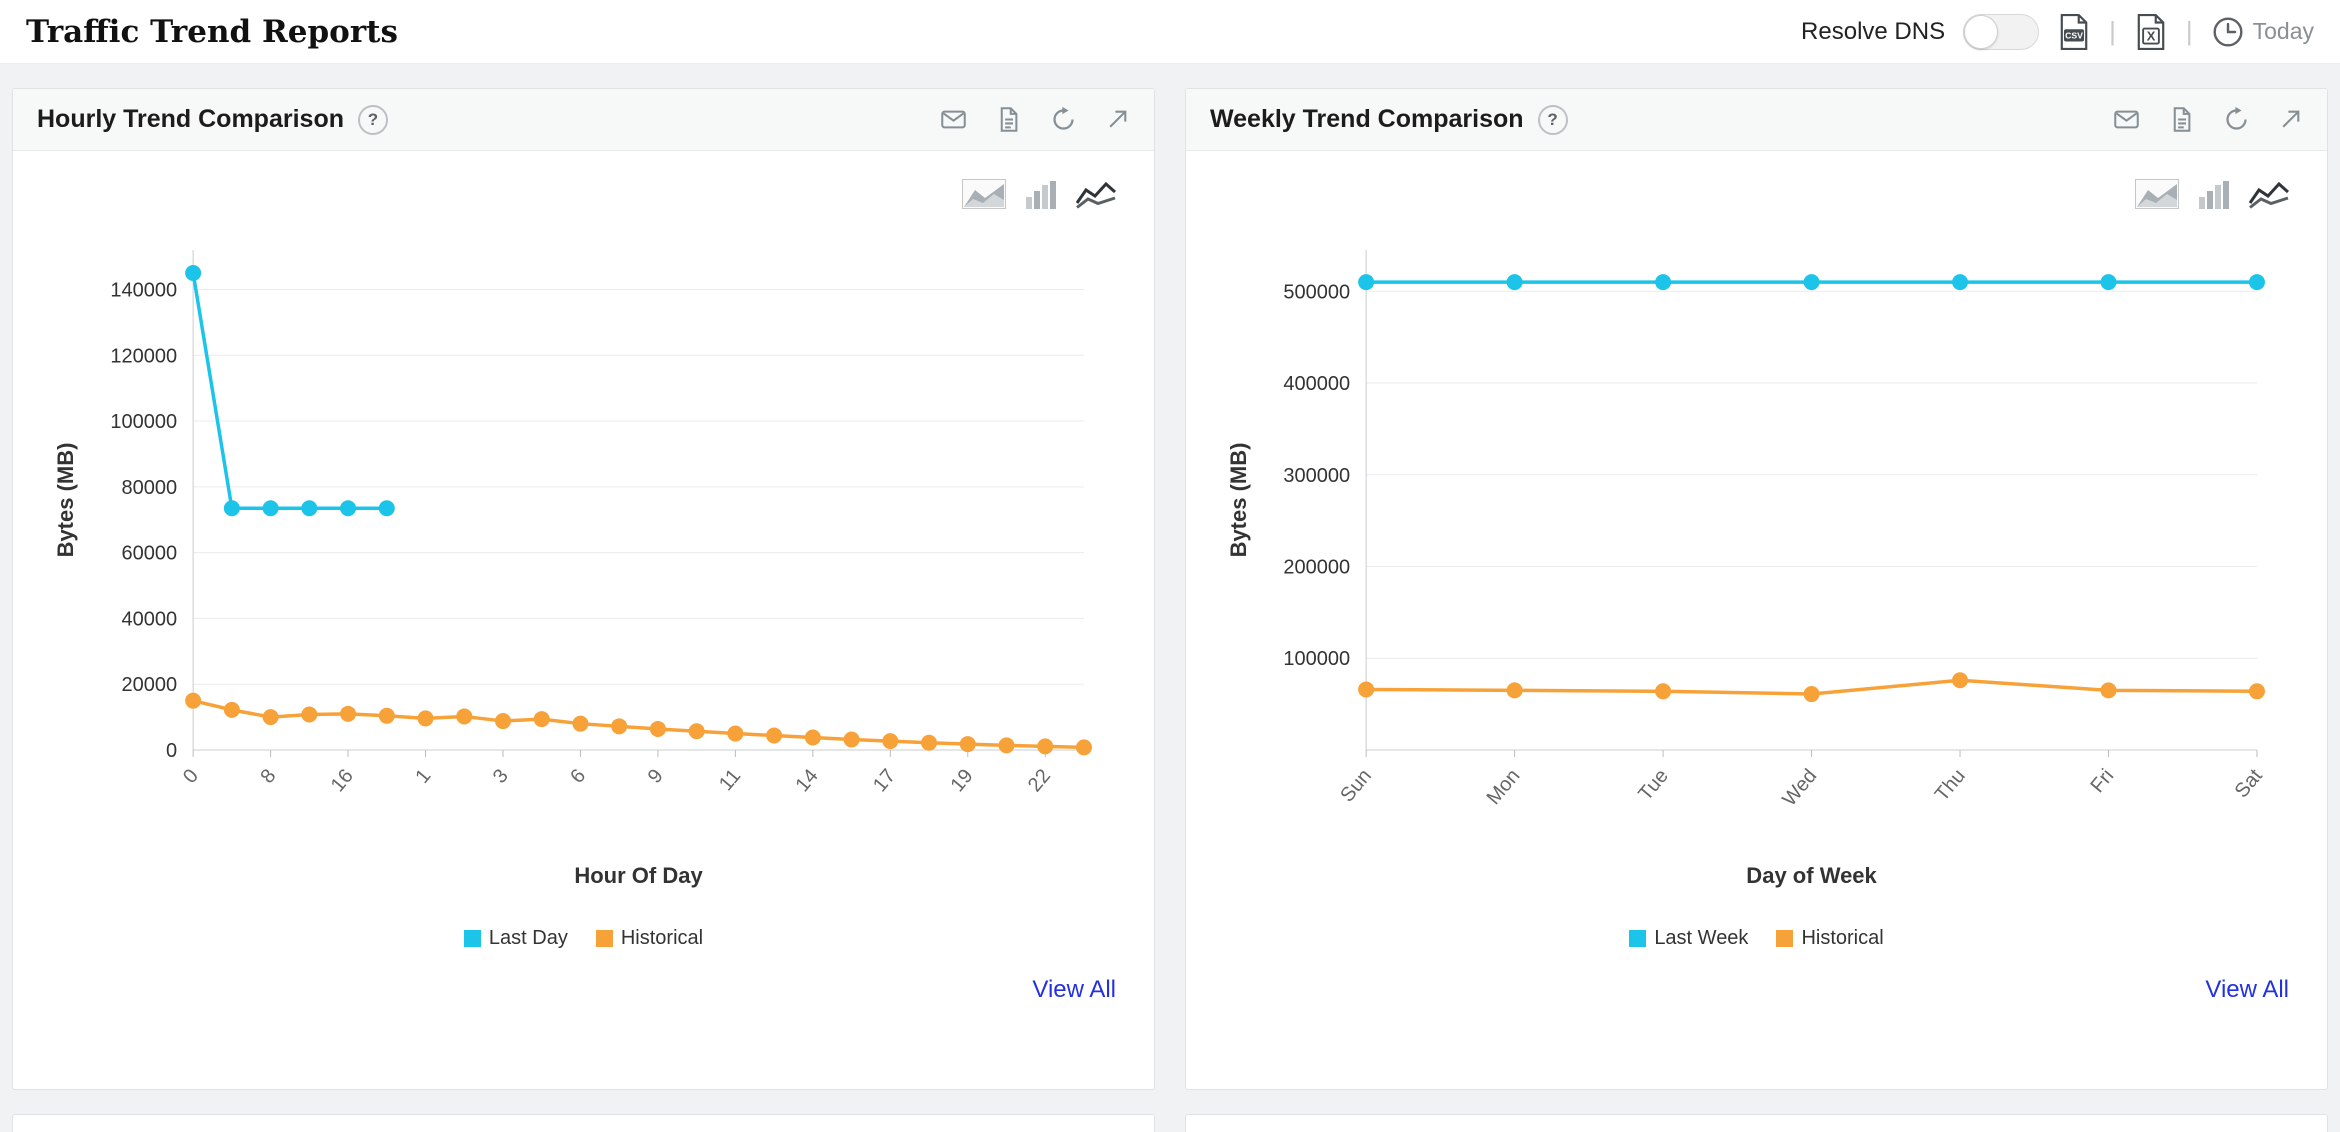  What do you see at coordinates (149, 619) in the screenshot?
I see `svg-text: 40000` at bounding box center [149, 619].